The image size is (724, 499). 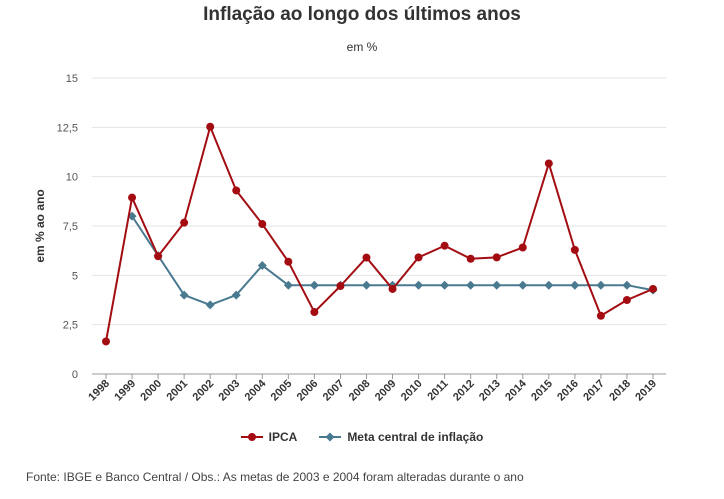 I want to click on x-tick-label: 2000, so click(x=151, y=391).